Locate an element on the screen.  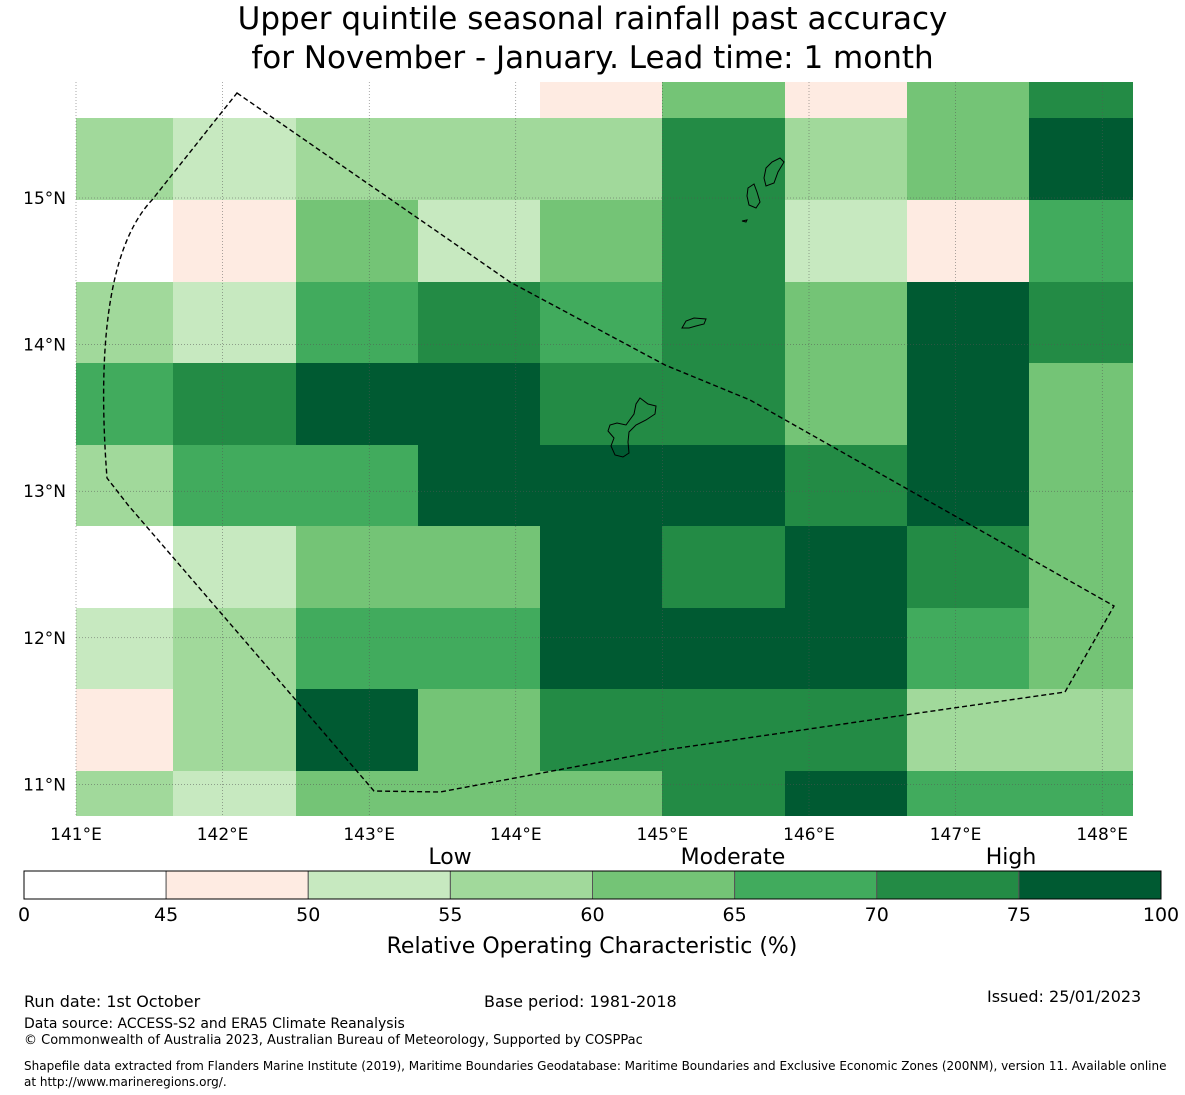
island-tinian is located at coordinates (753, 196).